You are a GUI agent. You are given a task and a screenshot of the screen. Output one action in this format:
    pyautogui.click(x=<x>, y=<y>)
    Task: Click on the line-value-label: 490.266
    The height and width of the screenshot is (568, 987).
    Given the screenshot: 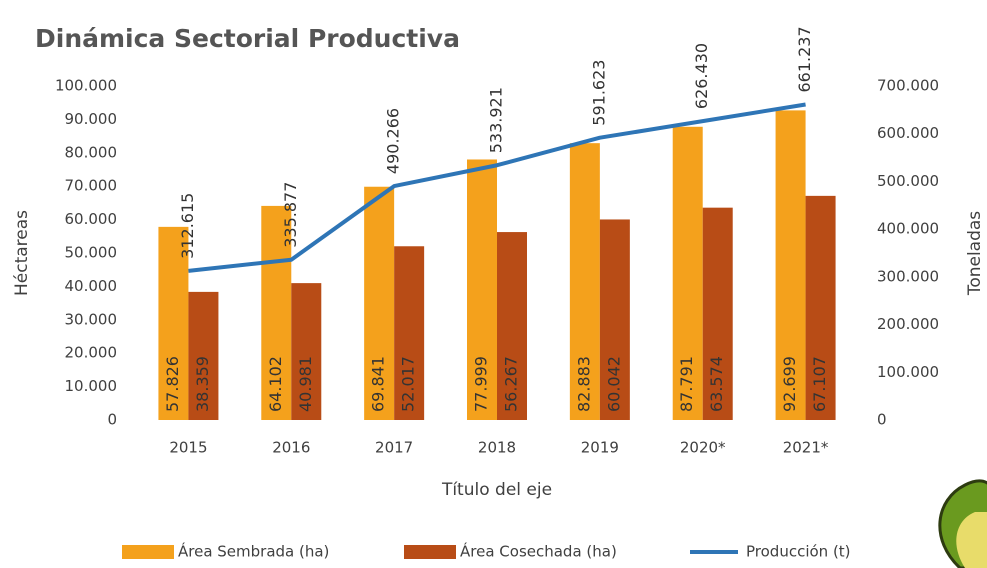 What is the action you would take?
    pyautogui.click(x=393, y=141)
    